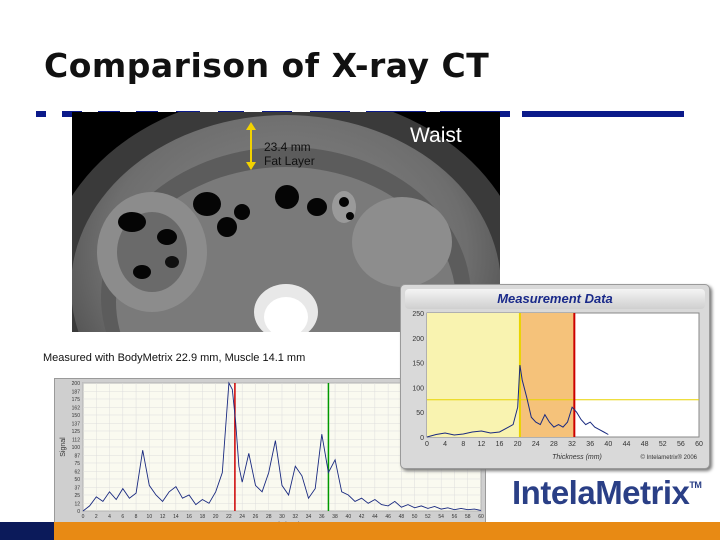 This screenshot has width=720, height=540. Describe the element at coordinates (76, 432) in the screenshot. I see `y-tick-label: 125` at that location.